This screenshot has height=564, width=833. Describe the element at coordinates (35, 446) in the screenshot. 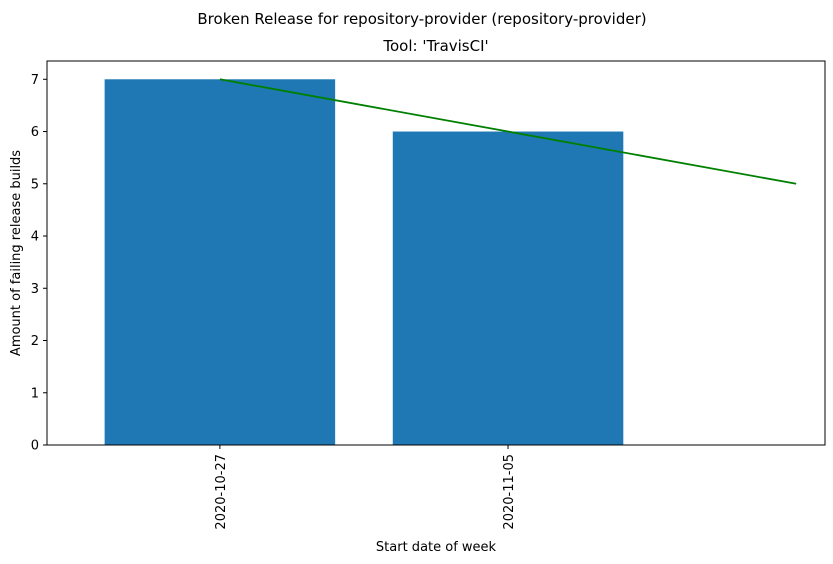

I see `y-tick-label-0: 0` at that location.